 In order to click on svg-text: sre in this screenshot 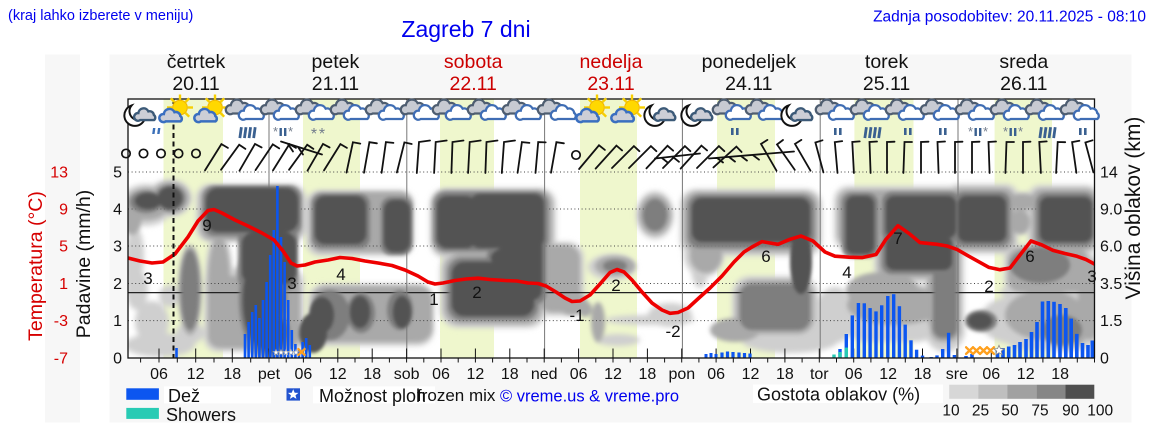, I will do `click(957, 374)`.